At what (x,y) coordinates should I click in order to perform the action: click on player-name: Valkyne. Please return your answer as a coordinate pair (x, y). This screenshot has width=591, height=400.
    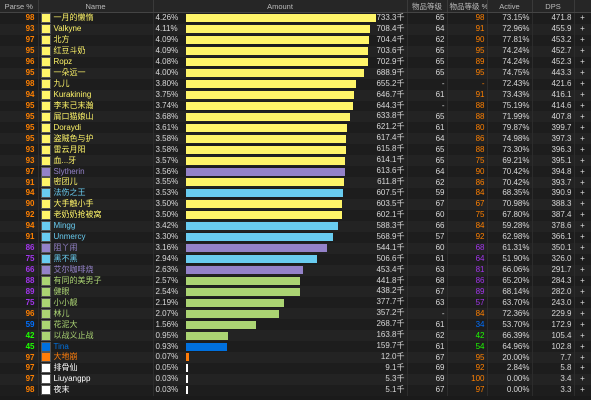
    Looking at the image, I should click on (67, 29).